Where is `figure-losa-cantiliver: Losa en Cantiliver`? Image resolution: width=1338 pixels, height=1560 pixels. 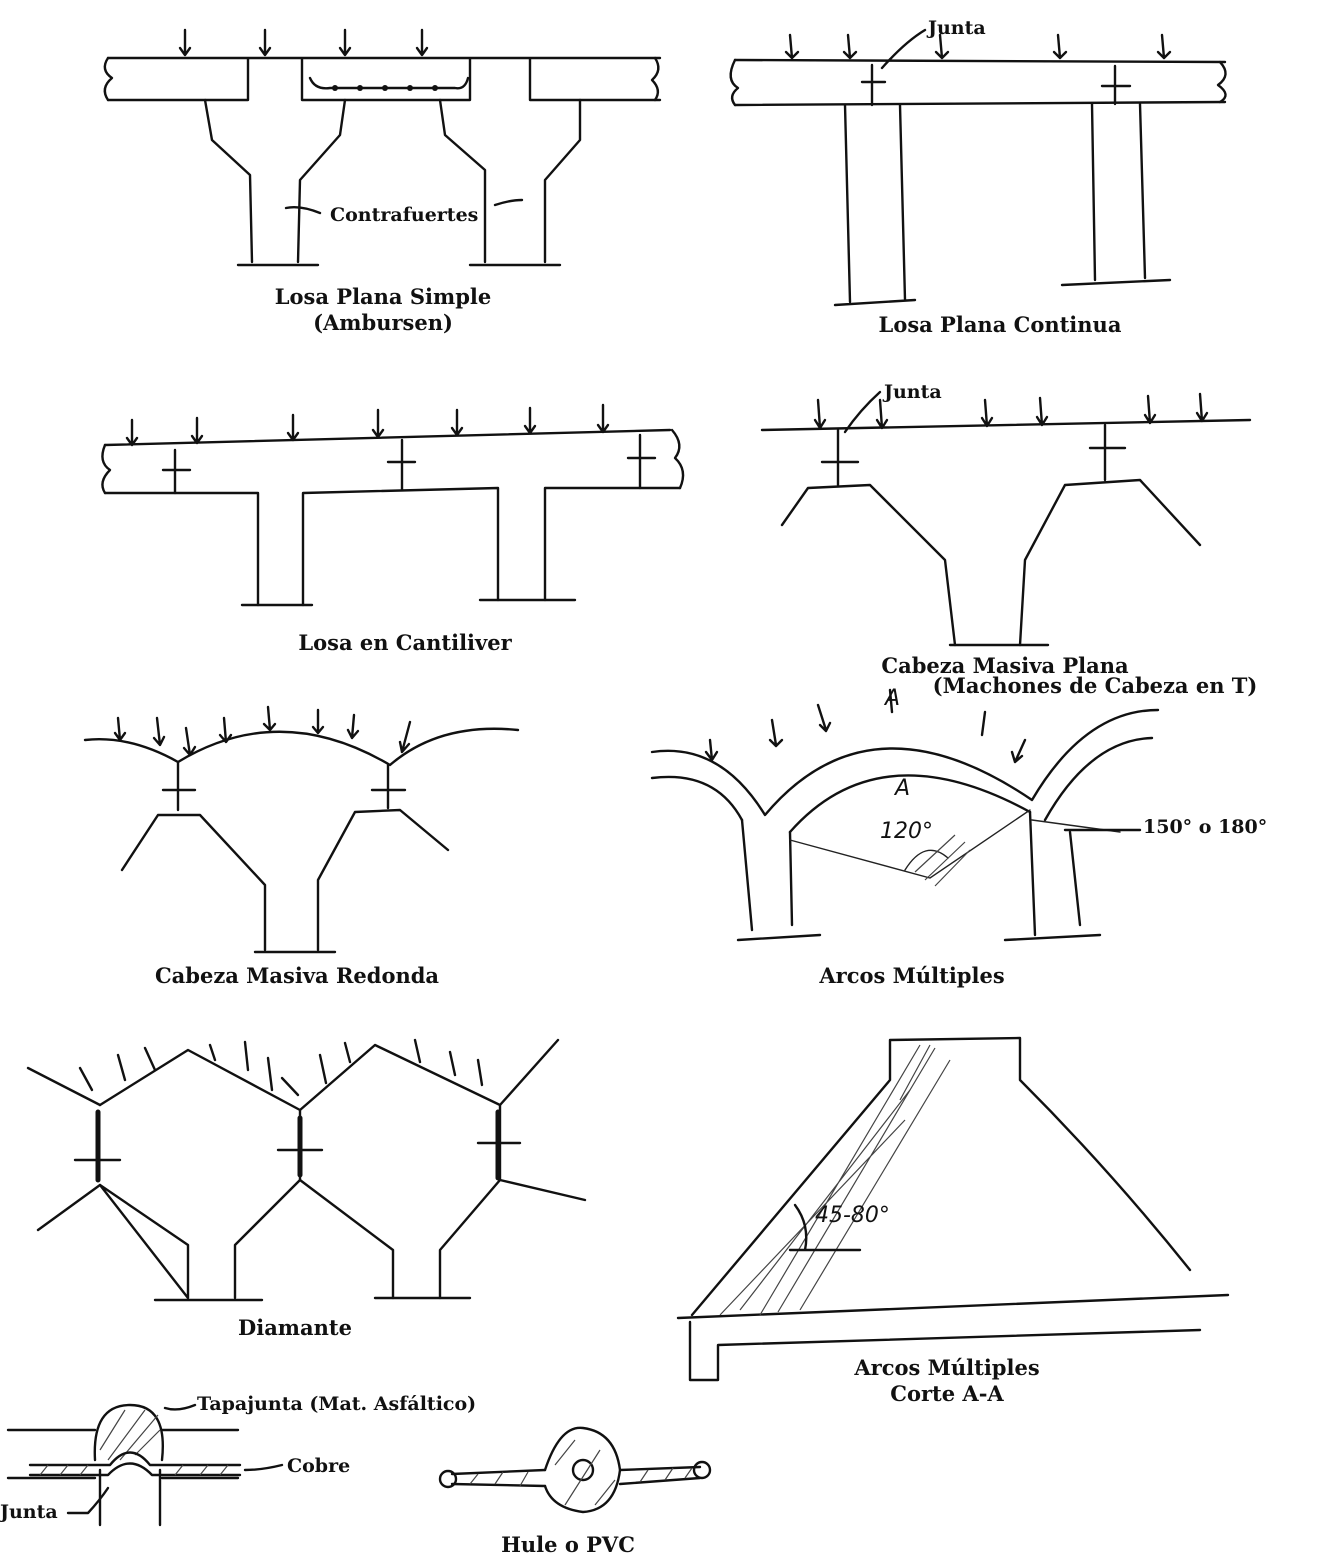 figure-losa-cantiliver: Losa en Cantiliver is located at coordinates (393, 529).